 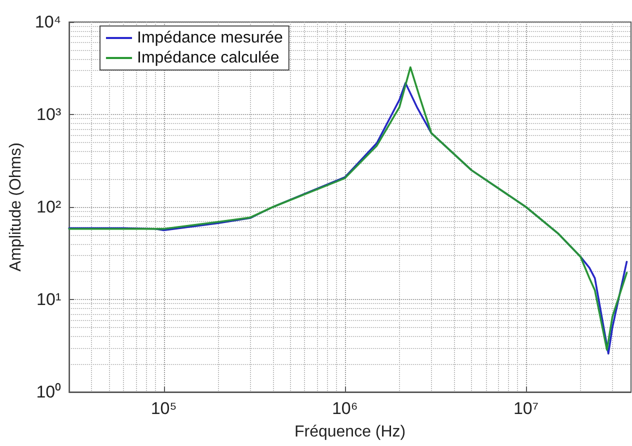 I want to click on y-tick-label: 10¹, so click(x=49, y=299).